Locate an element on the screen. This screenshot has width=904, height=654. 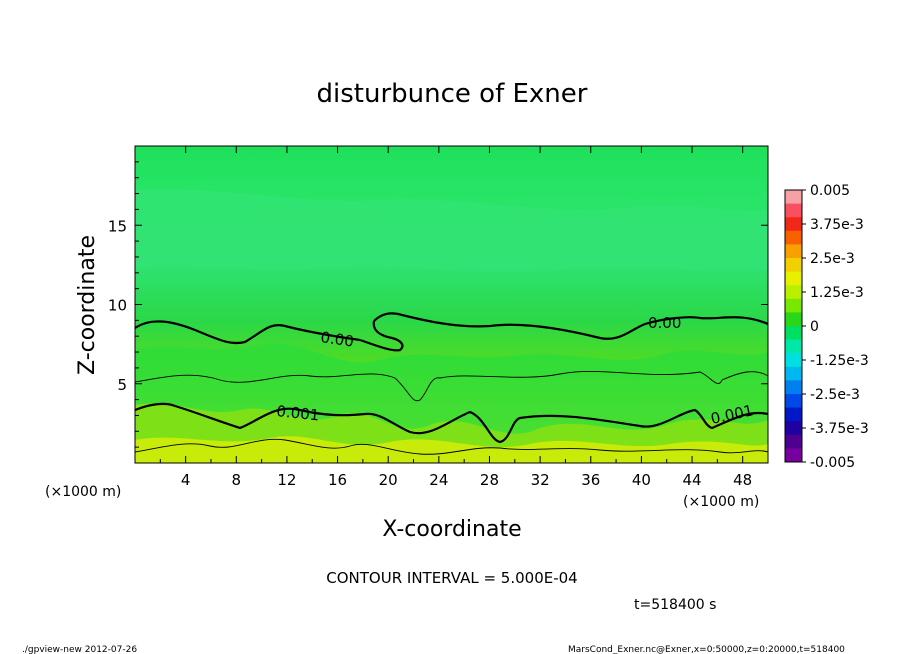
x-tick-label: 40 is located at coordinates (641, 480).